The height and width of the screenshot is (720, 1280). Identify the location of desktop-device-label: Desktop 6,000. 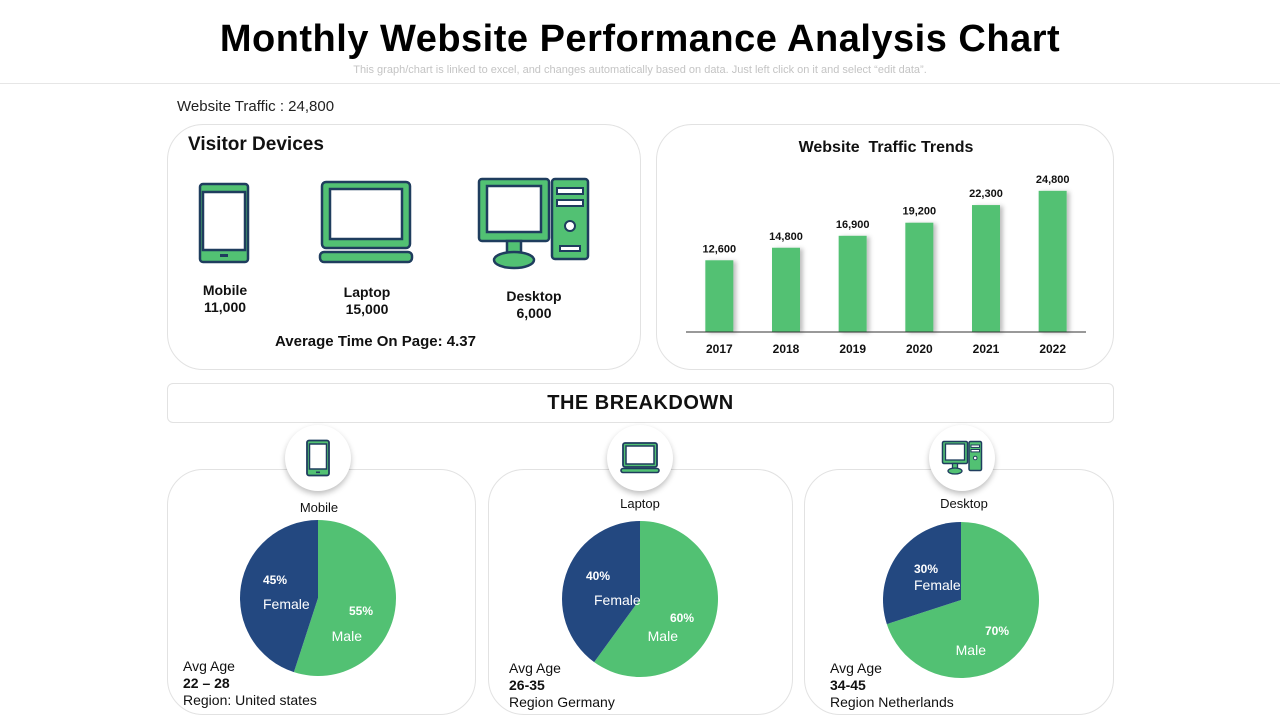
(534, 305).